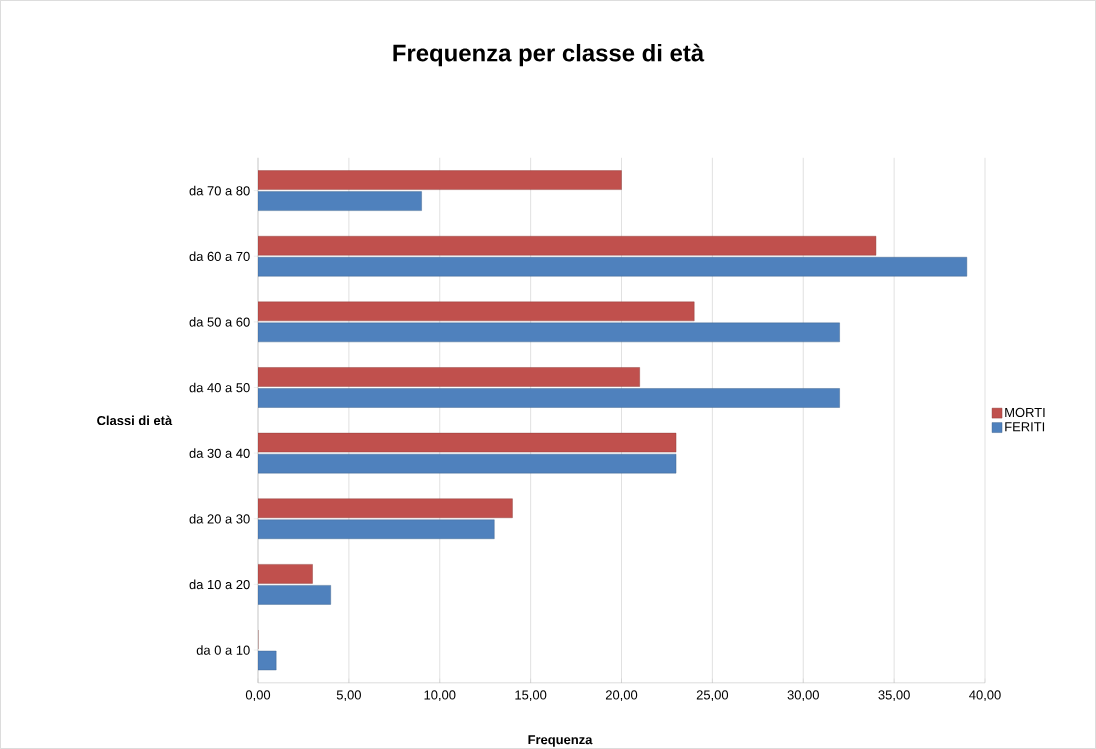  I want to click on x-tick-label: 40,00, so click(985, 696).